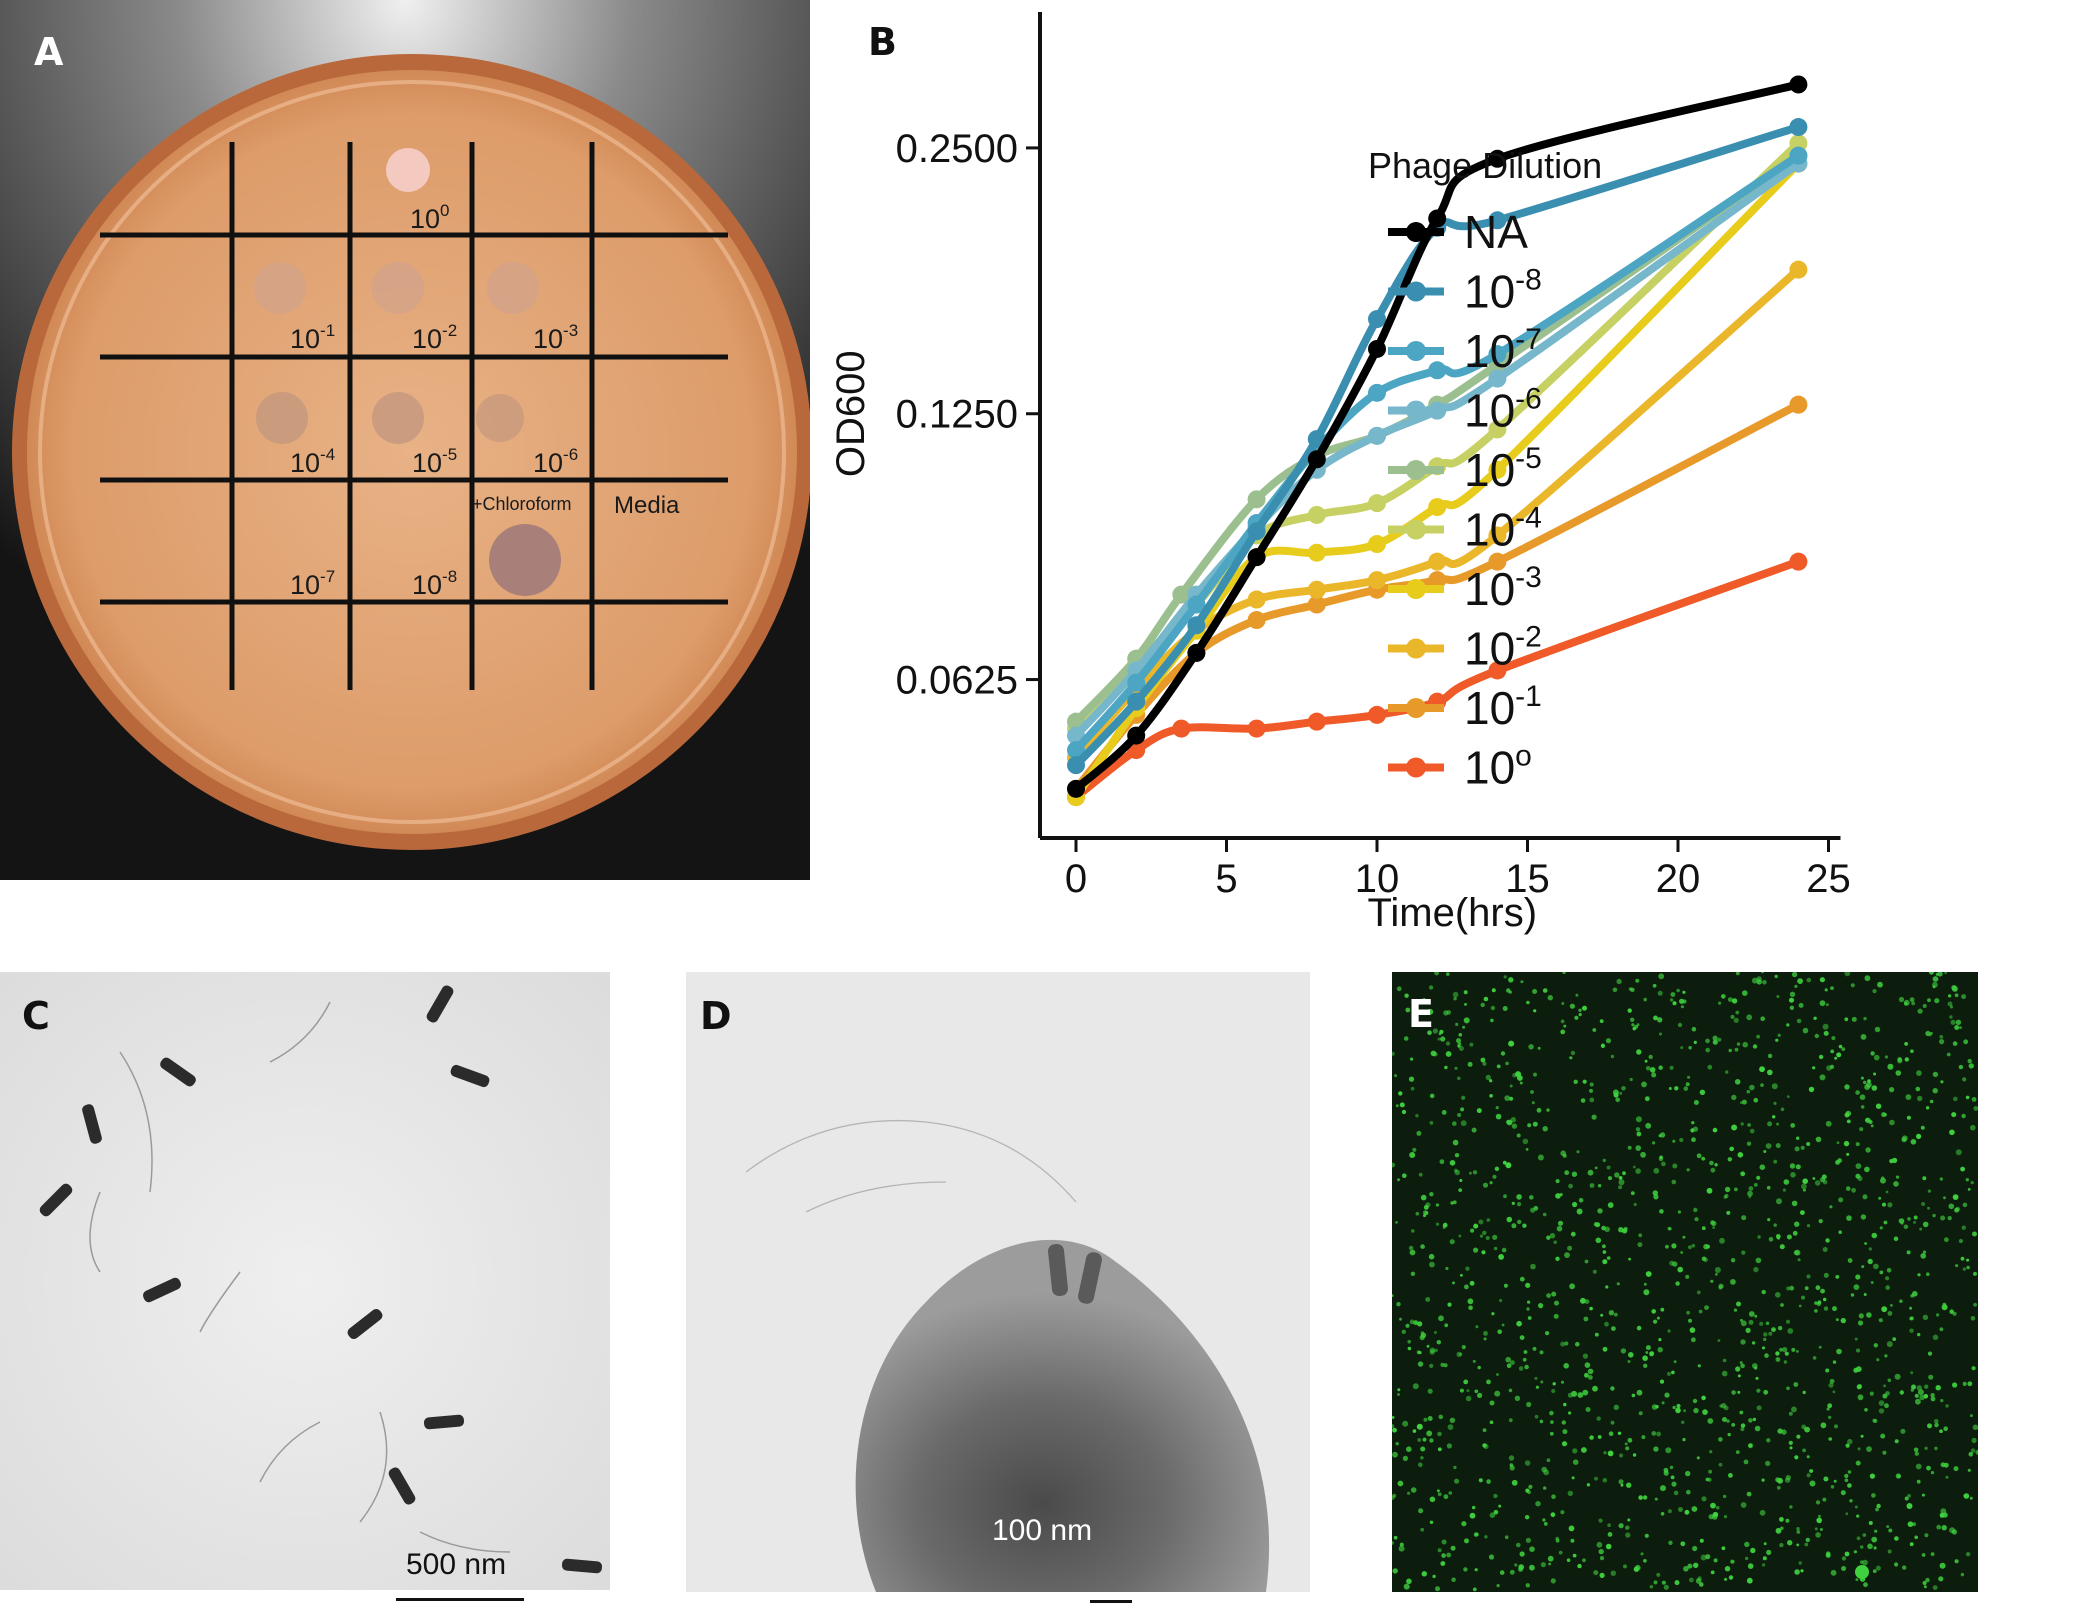 Image resolution: width=2090 pixels, height=1610 pixels. What do you see at coordinates (1503, 588) in the screenshot?
I see `legend-entry: 10-3` at bounding box center [1503, 588].